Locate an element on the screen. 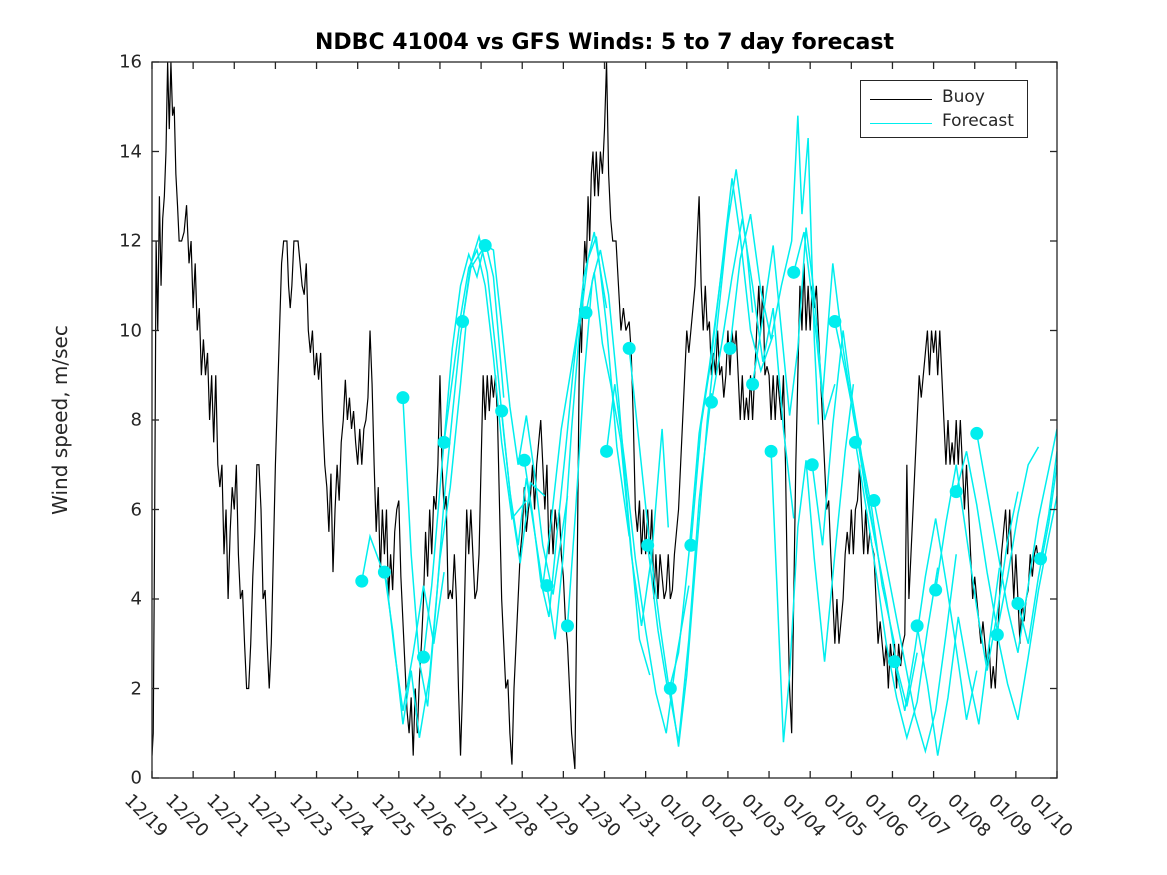 The image size is (1167, 875). y-tick-label: 0 is located at coordinates (136, 778).